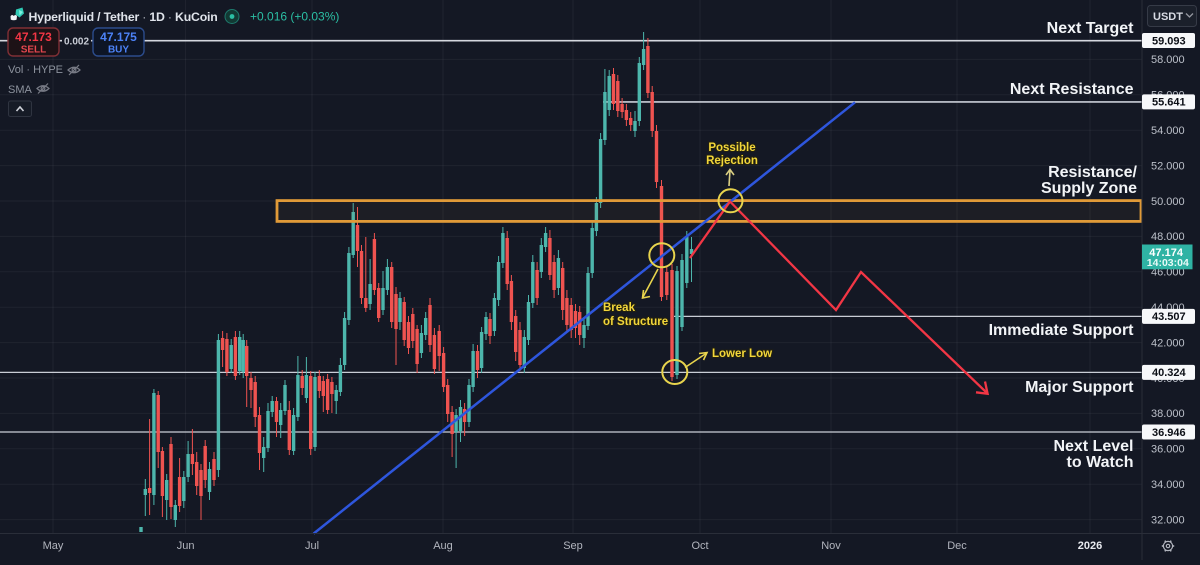 The width and height of the screenshot is (1200, 565). I want to click on svg-text: 46.000, so click(1168, 273).